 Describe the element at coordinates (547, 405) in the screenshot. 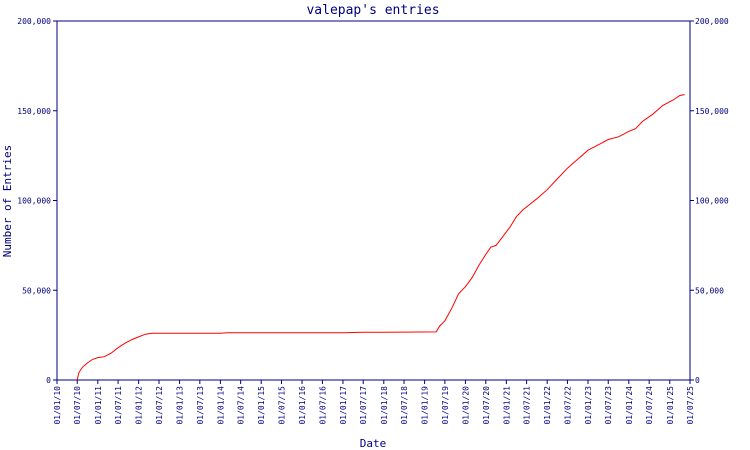

I see `x-tick-label: 01/01/22` at that location.